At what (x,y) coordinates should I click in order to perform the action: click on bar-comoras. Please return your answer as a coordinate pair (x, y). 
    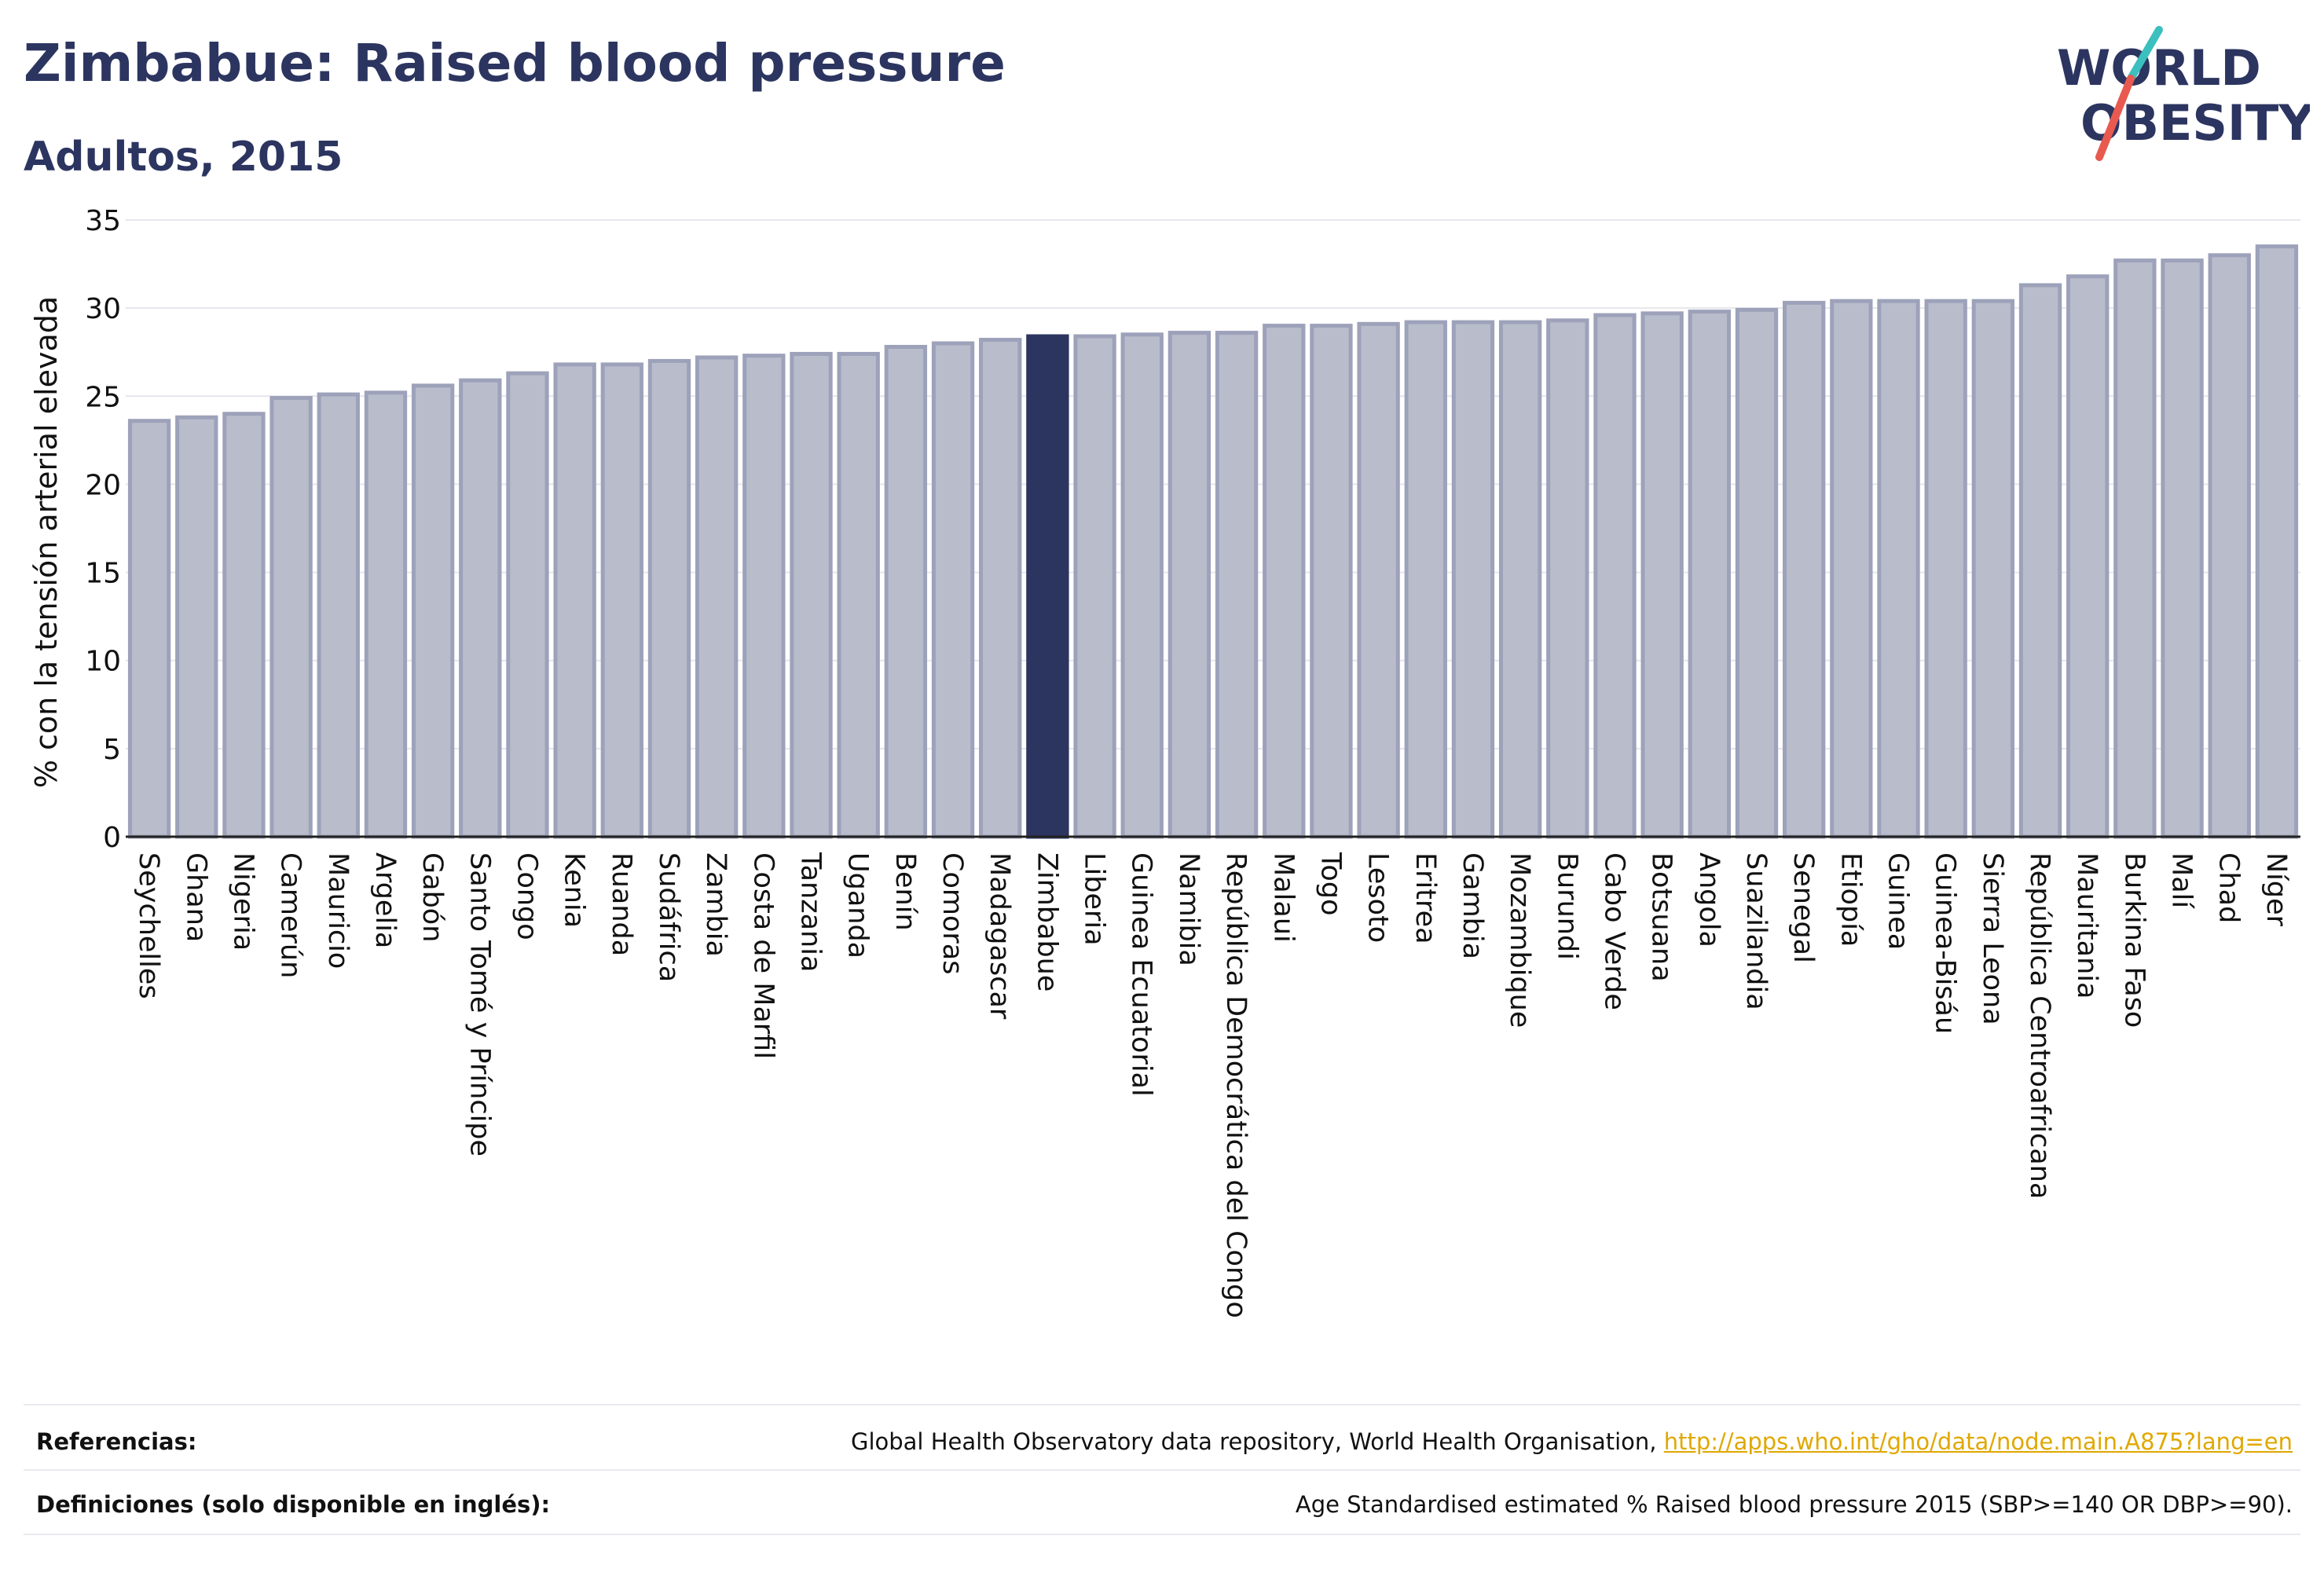
    Looking at the image, I should click on (953, 590).